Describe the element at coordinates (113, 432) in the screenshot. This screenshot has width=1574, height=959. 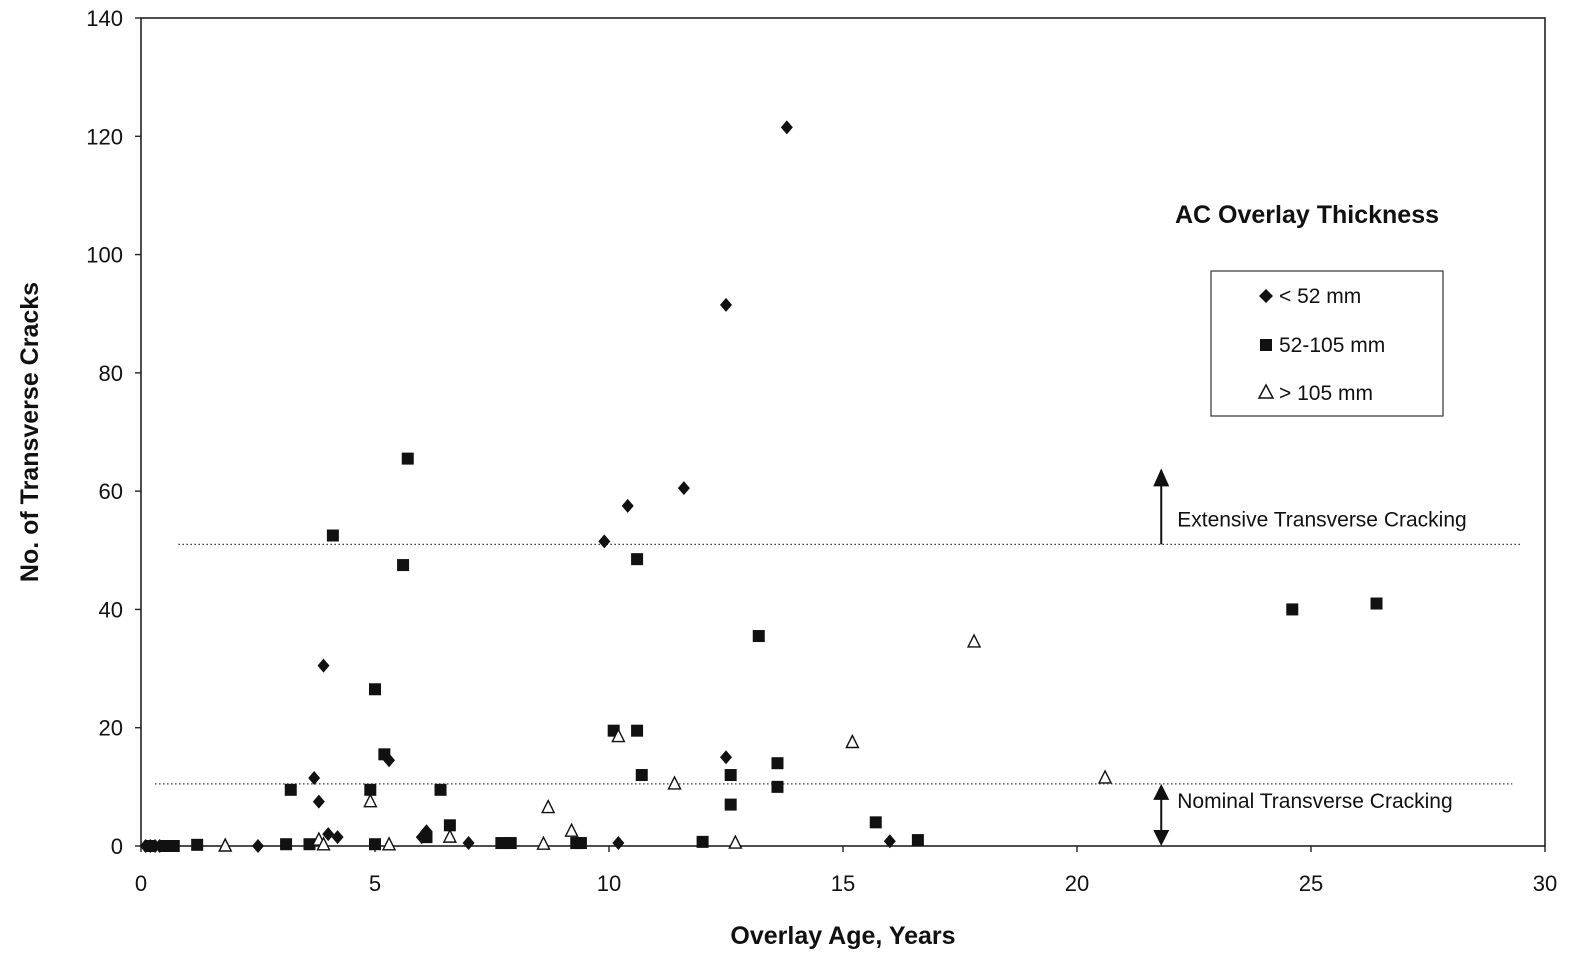
I see `y-axis-ticks: 0 20 40 60 80 100 120 140` at that location.